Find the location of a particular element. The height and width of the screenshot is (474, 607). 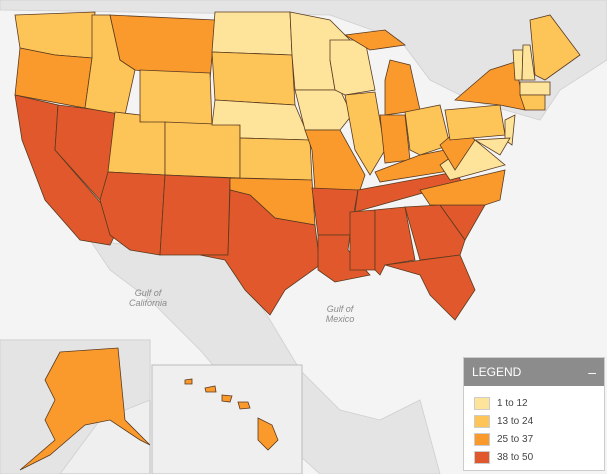

state-mi is located at coordinates (402, 87).